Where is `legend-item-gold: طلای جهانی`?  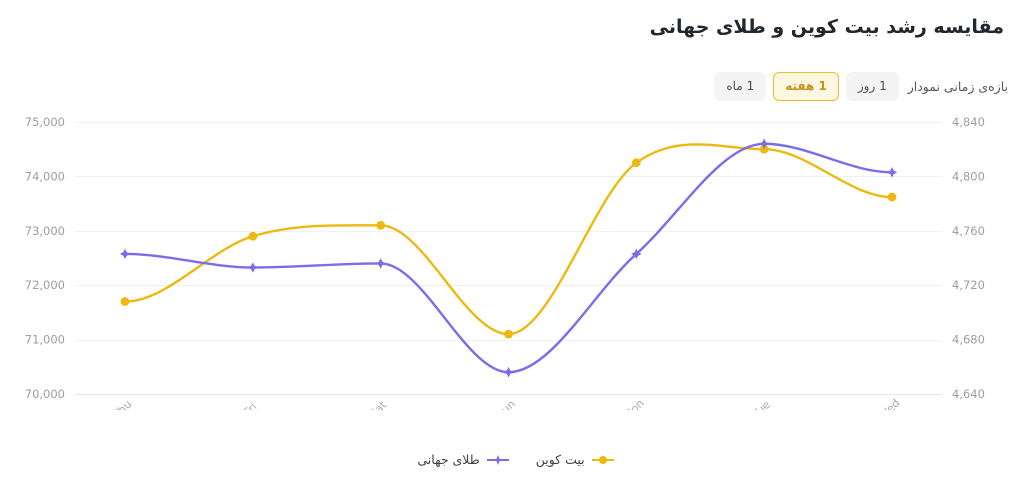
legend-item-gold: طلای جهانی is located at coordinates (463, 460).